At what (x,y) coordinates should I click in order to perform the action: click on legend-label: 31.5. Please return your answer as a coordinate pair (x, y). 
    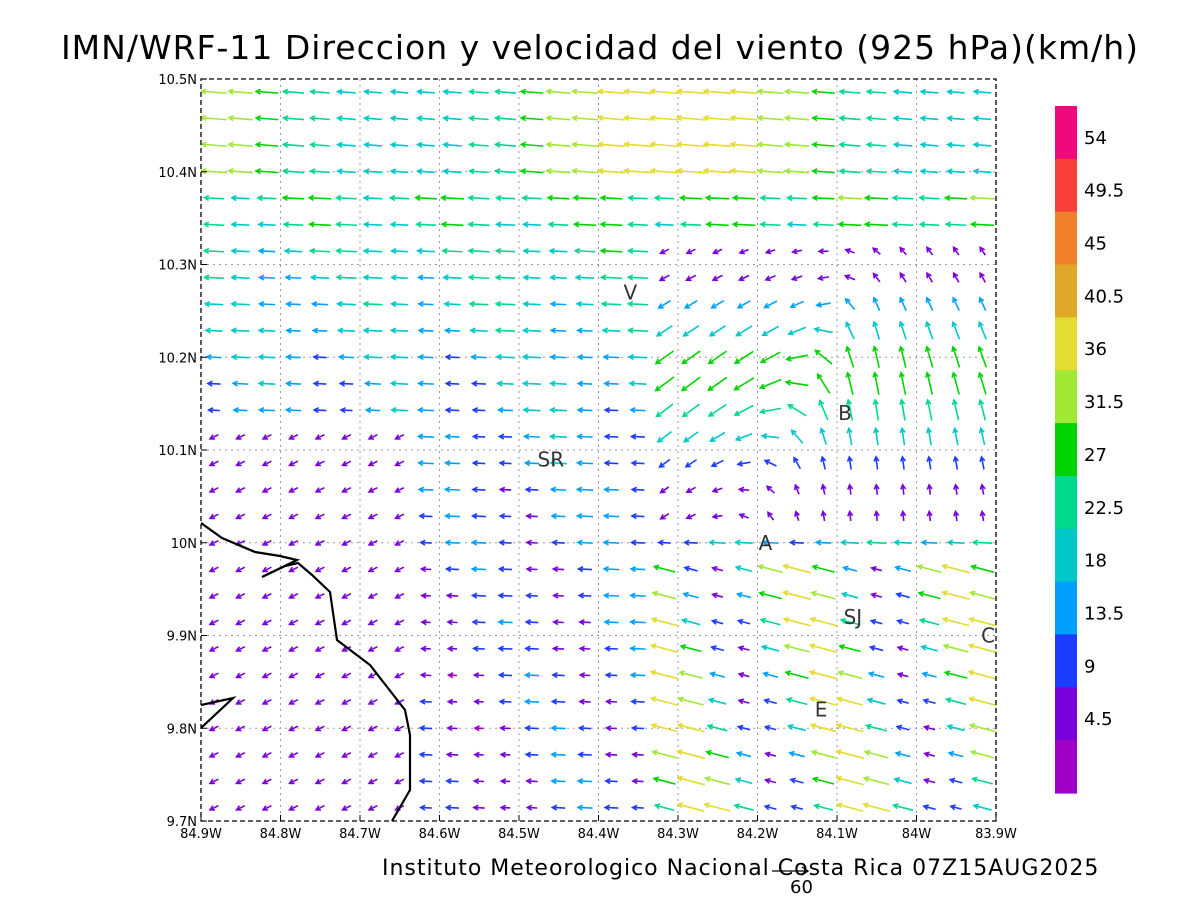
    Looking at the image, I should click on (1104, 402).